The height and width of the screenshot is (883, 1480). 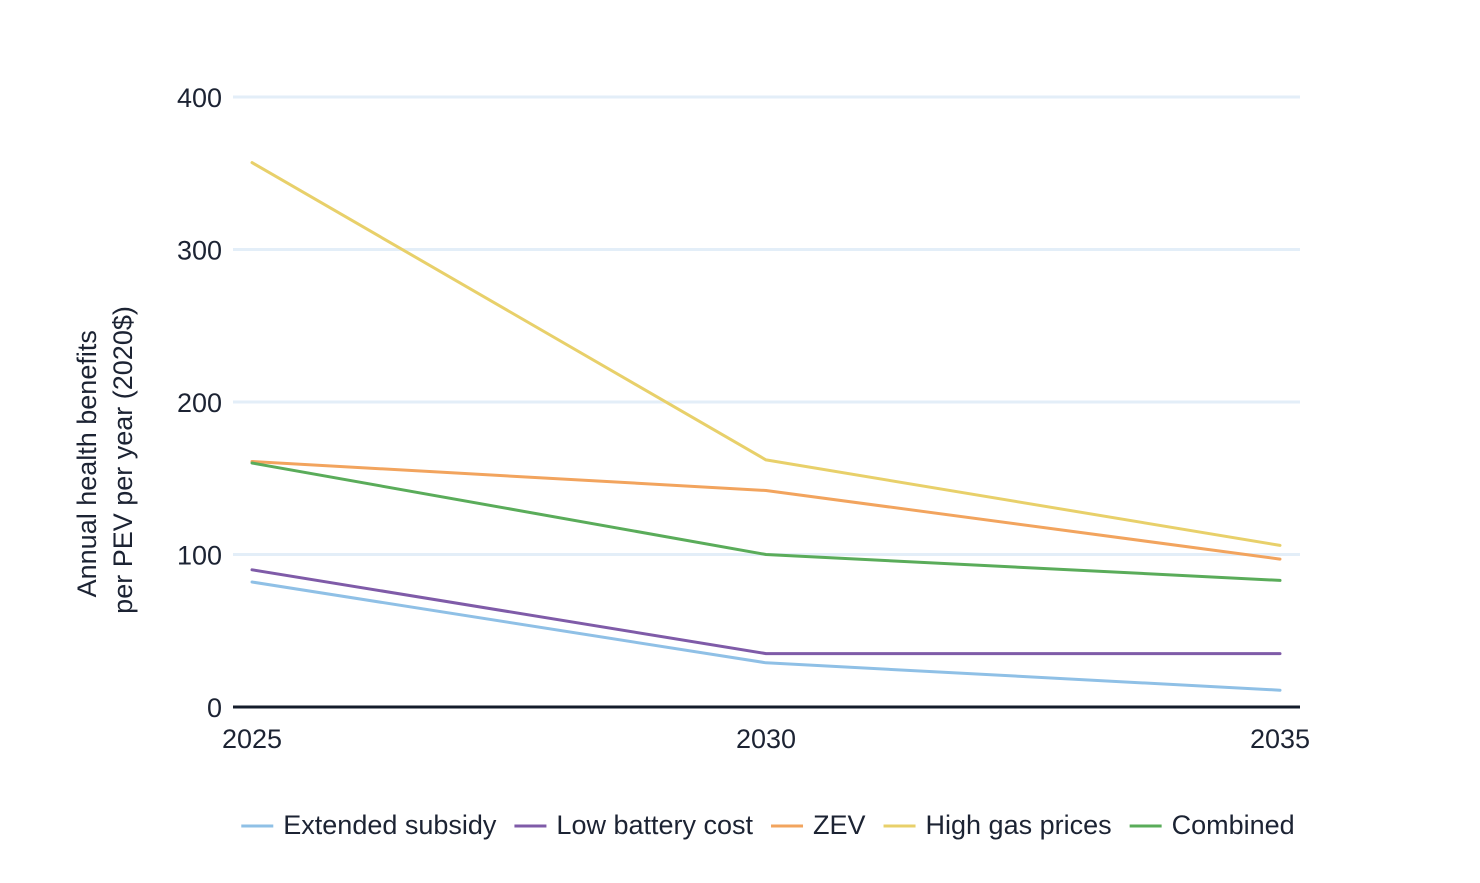 I want to click on x-axis-ticks: 2025 2030 2035, so click(x=766, y=739).